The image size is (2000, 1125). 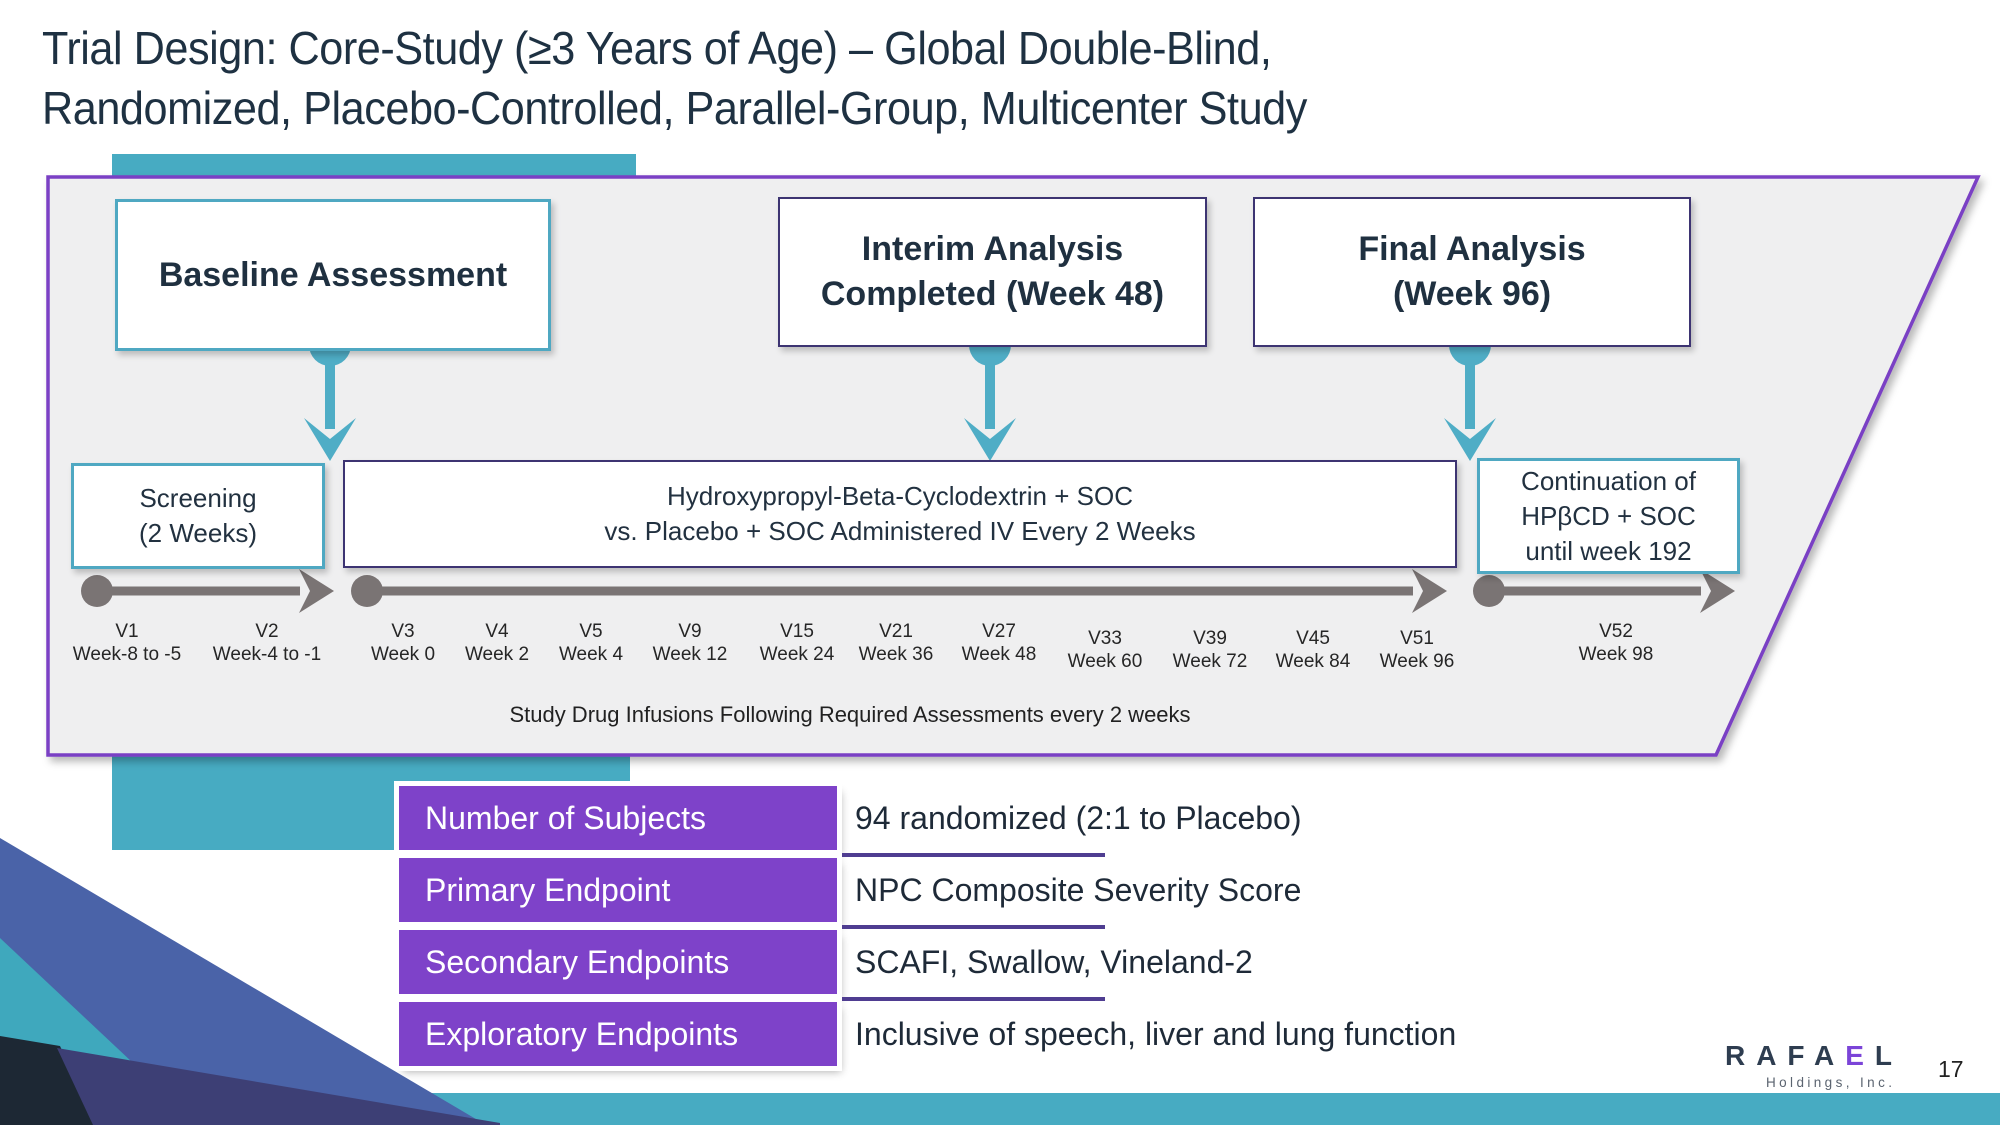 What do you see at coordinates (1860, 1055) in the screenshot?
I see `rafael-wordmark-e: E` at bounding box center [1860, 1055].